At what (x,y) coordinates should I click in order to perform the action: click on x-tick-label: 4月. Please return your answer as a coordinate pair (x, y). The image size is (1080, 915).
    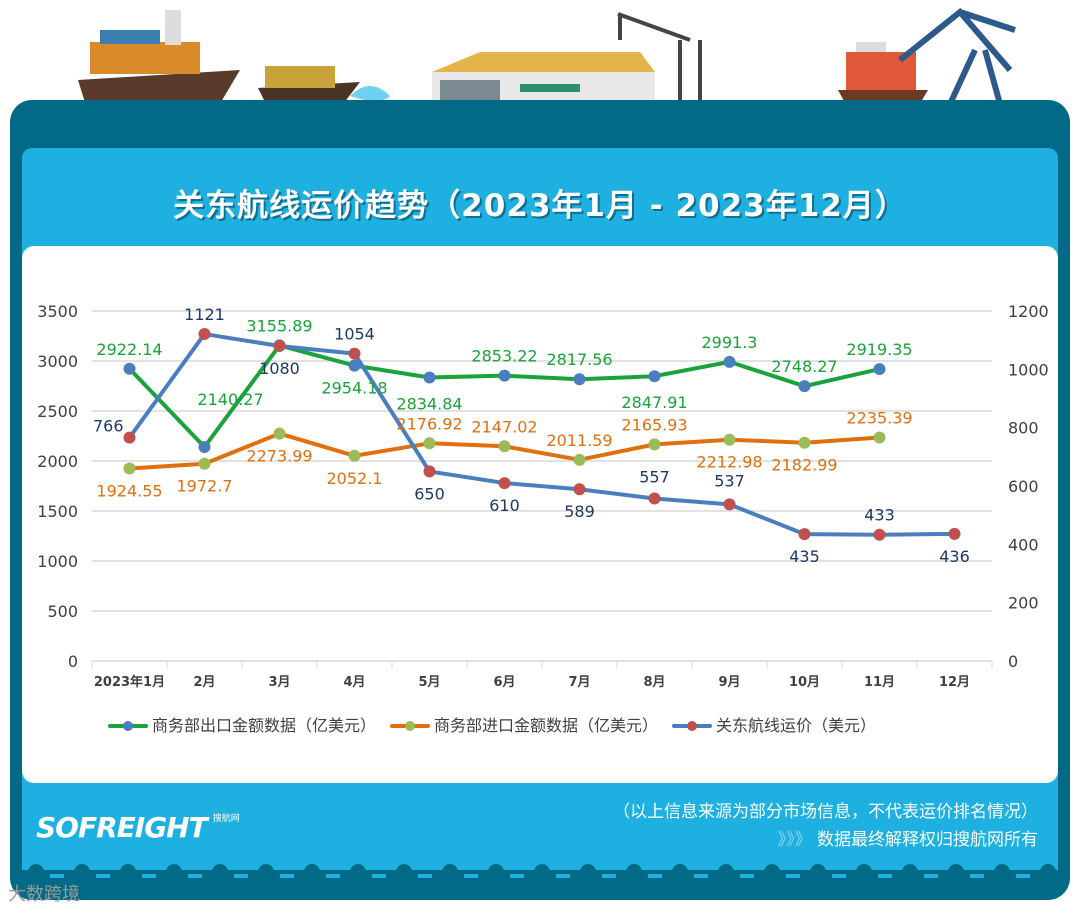
    Looking at the image, I should click on (354, 682).